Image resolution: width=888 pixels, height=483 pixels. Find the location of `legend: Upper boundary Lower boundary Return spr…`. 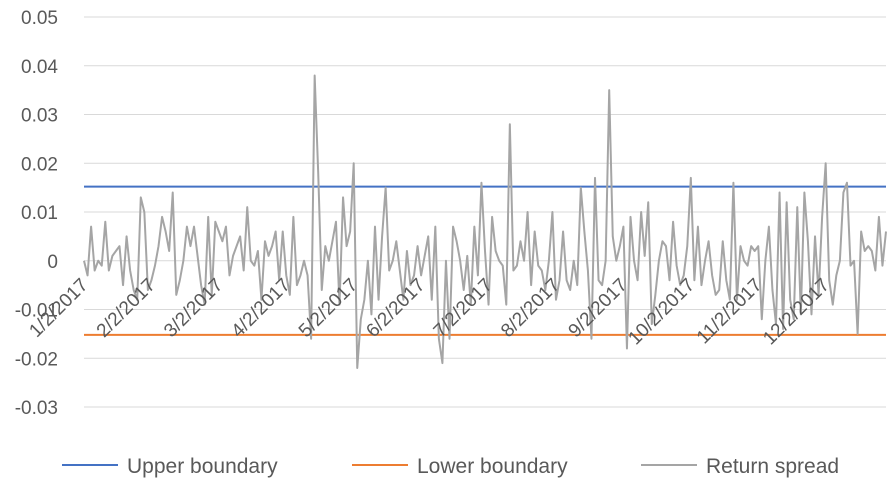

legend: Upper boundary Lower boundary Return spr… is located at coordinates (450, 466).